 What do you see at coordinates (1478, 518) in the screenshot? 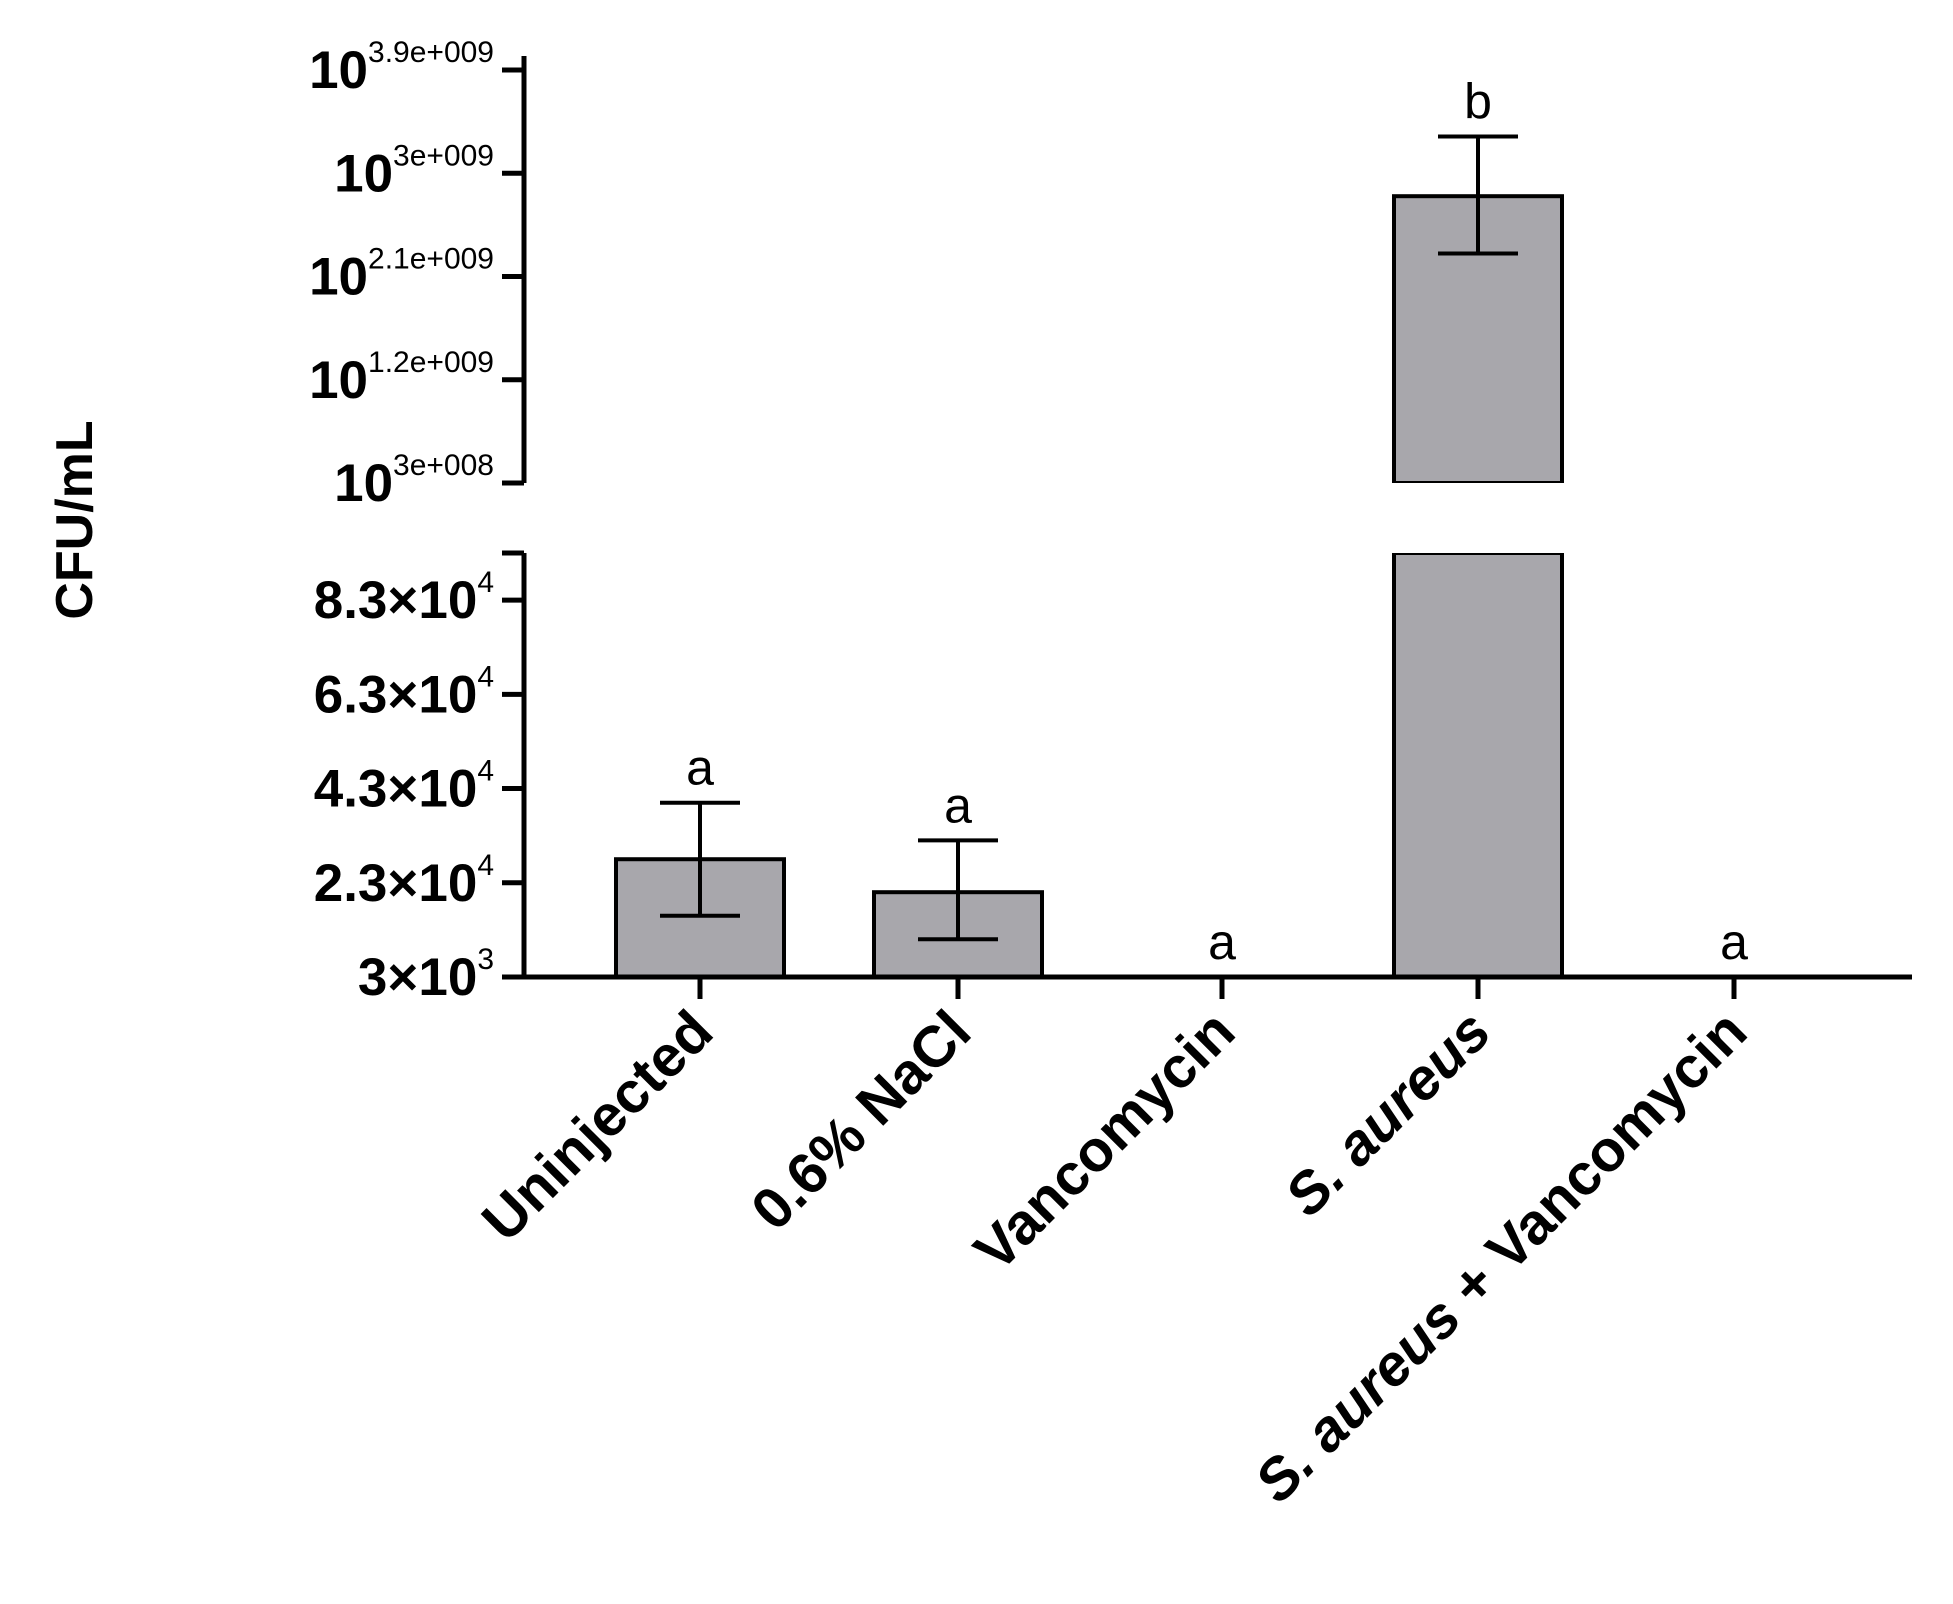
I see `bar-break-gap` at bounding box center [1478, 518].